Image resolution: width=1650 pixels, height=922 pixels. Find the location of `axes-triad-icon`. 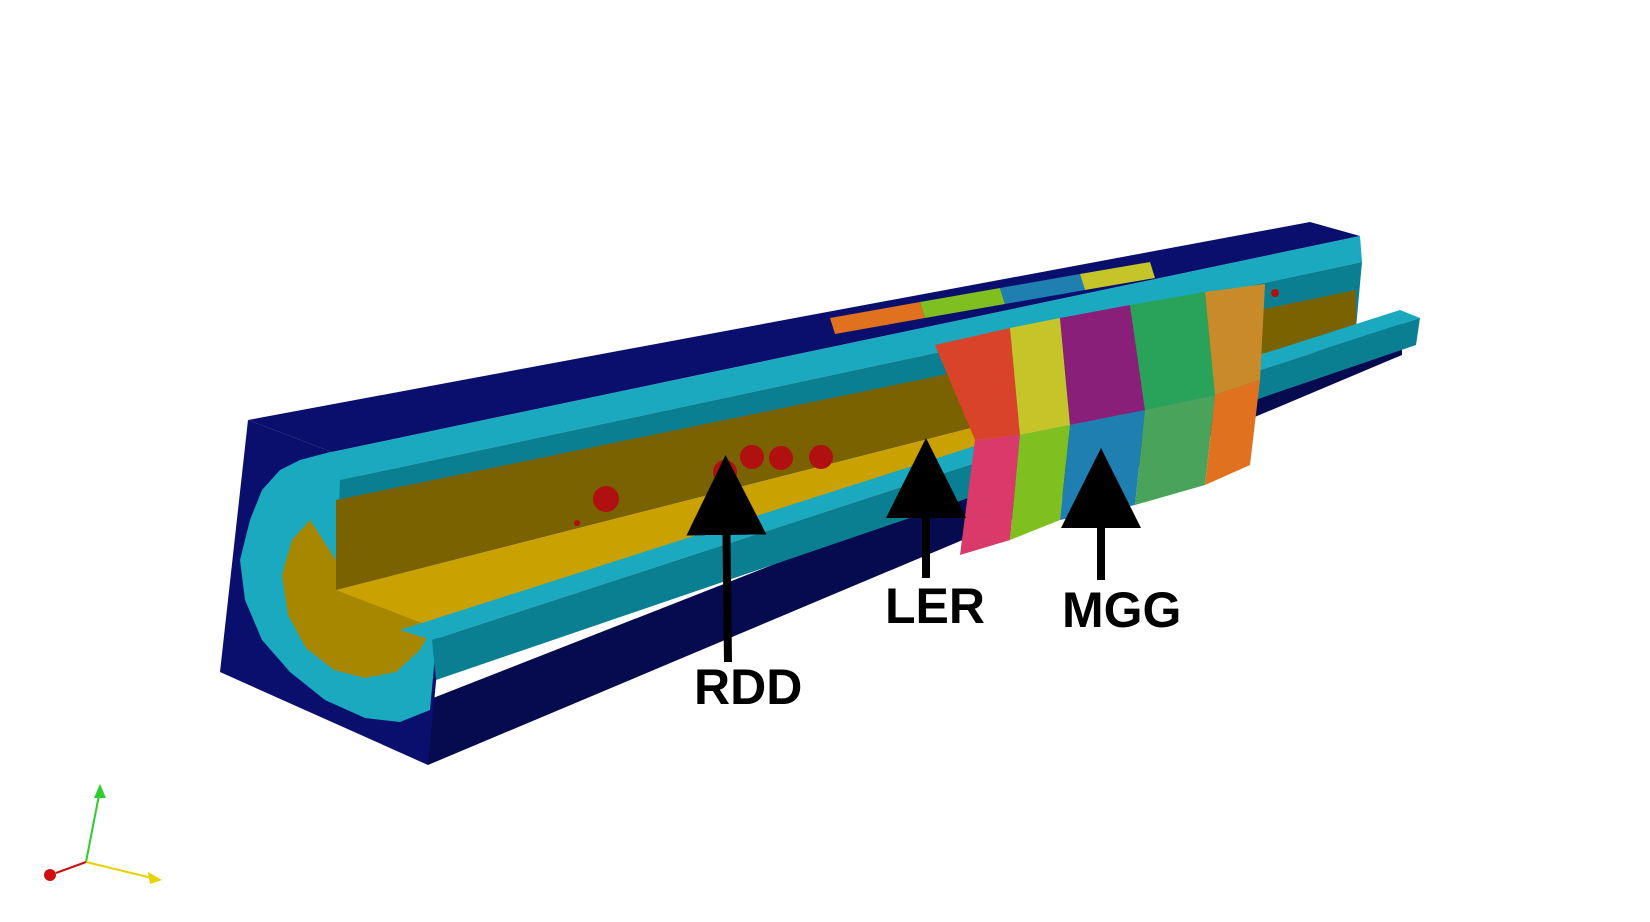

axes-triad-icon is located at coordinates (103, 834).